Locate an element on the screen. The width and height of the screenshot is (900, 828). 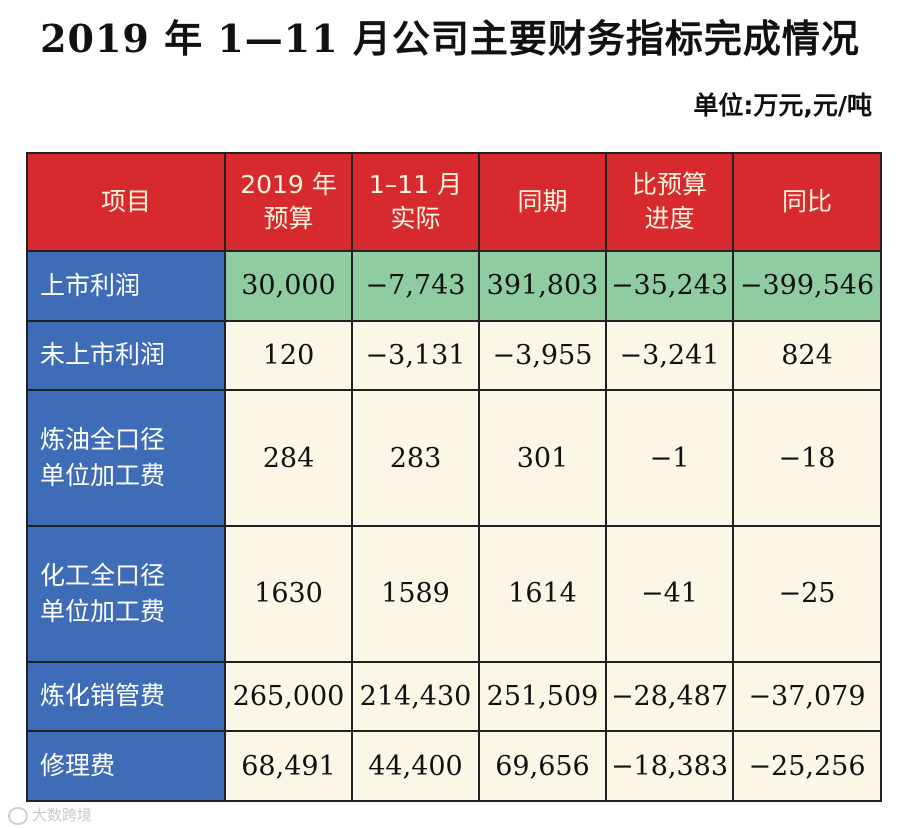
table-cell: 214,430 is located at coordinates (415, 696).